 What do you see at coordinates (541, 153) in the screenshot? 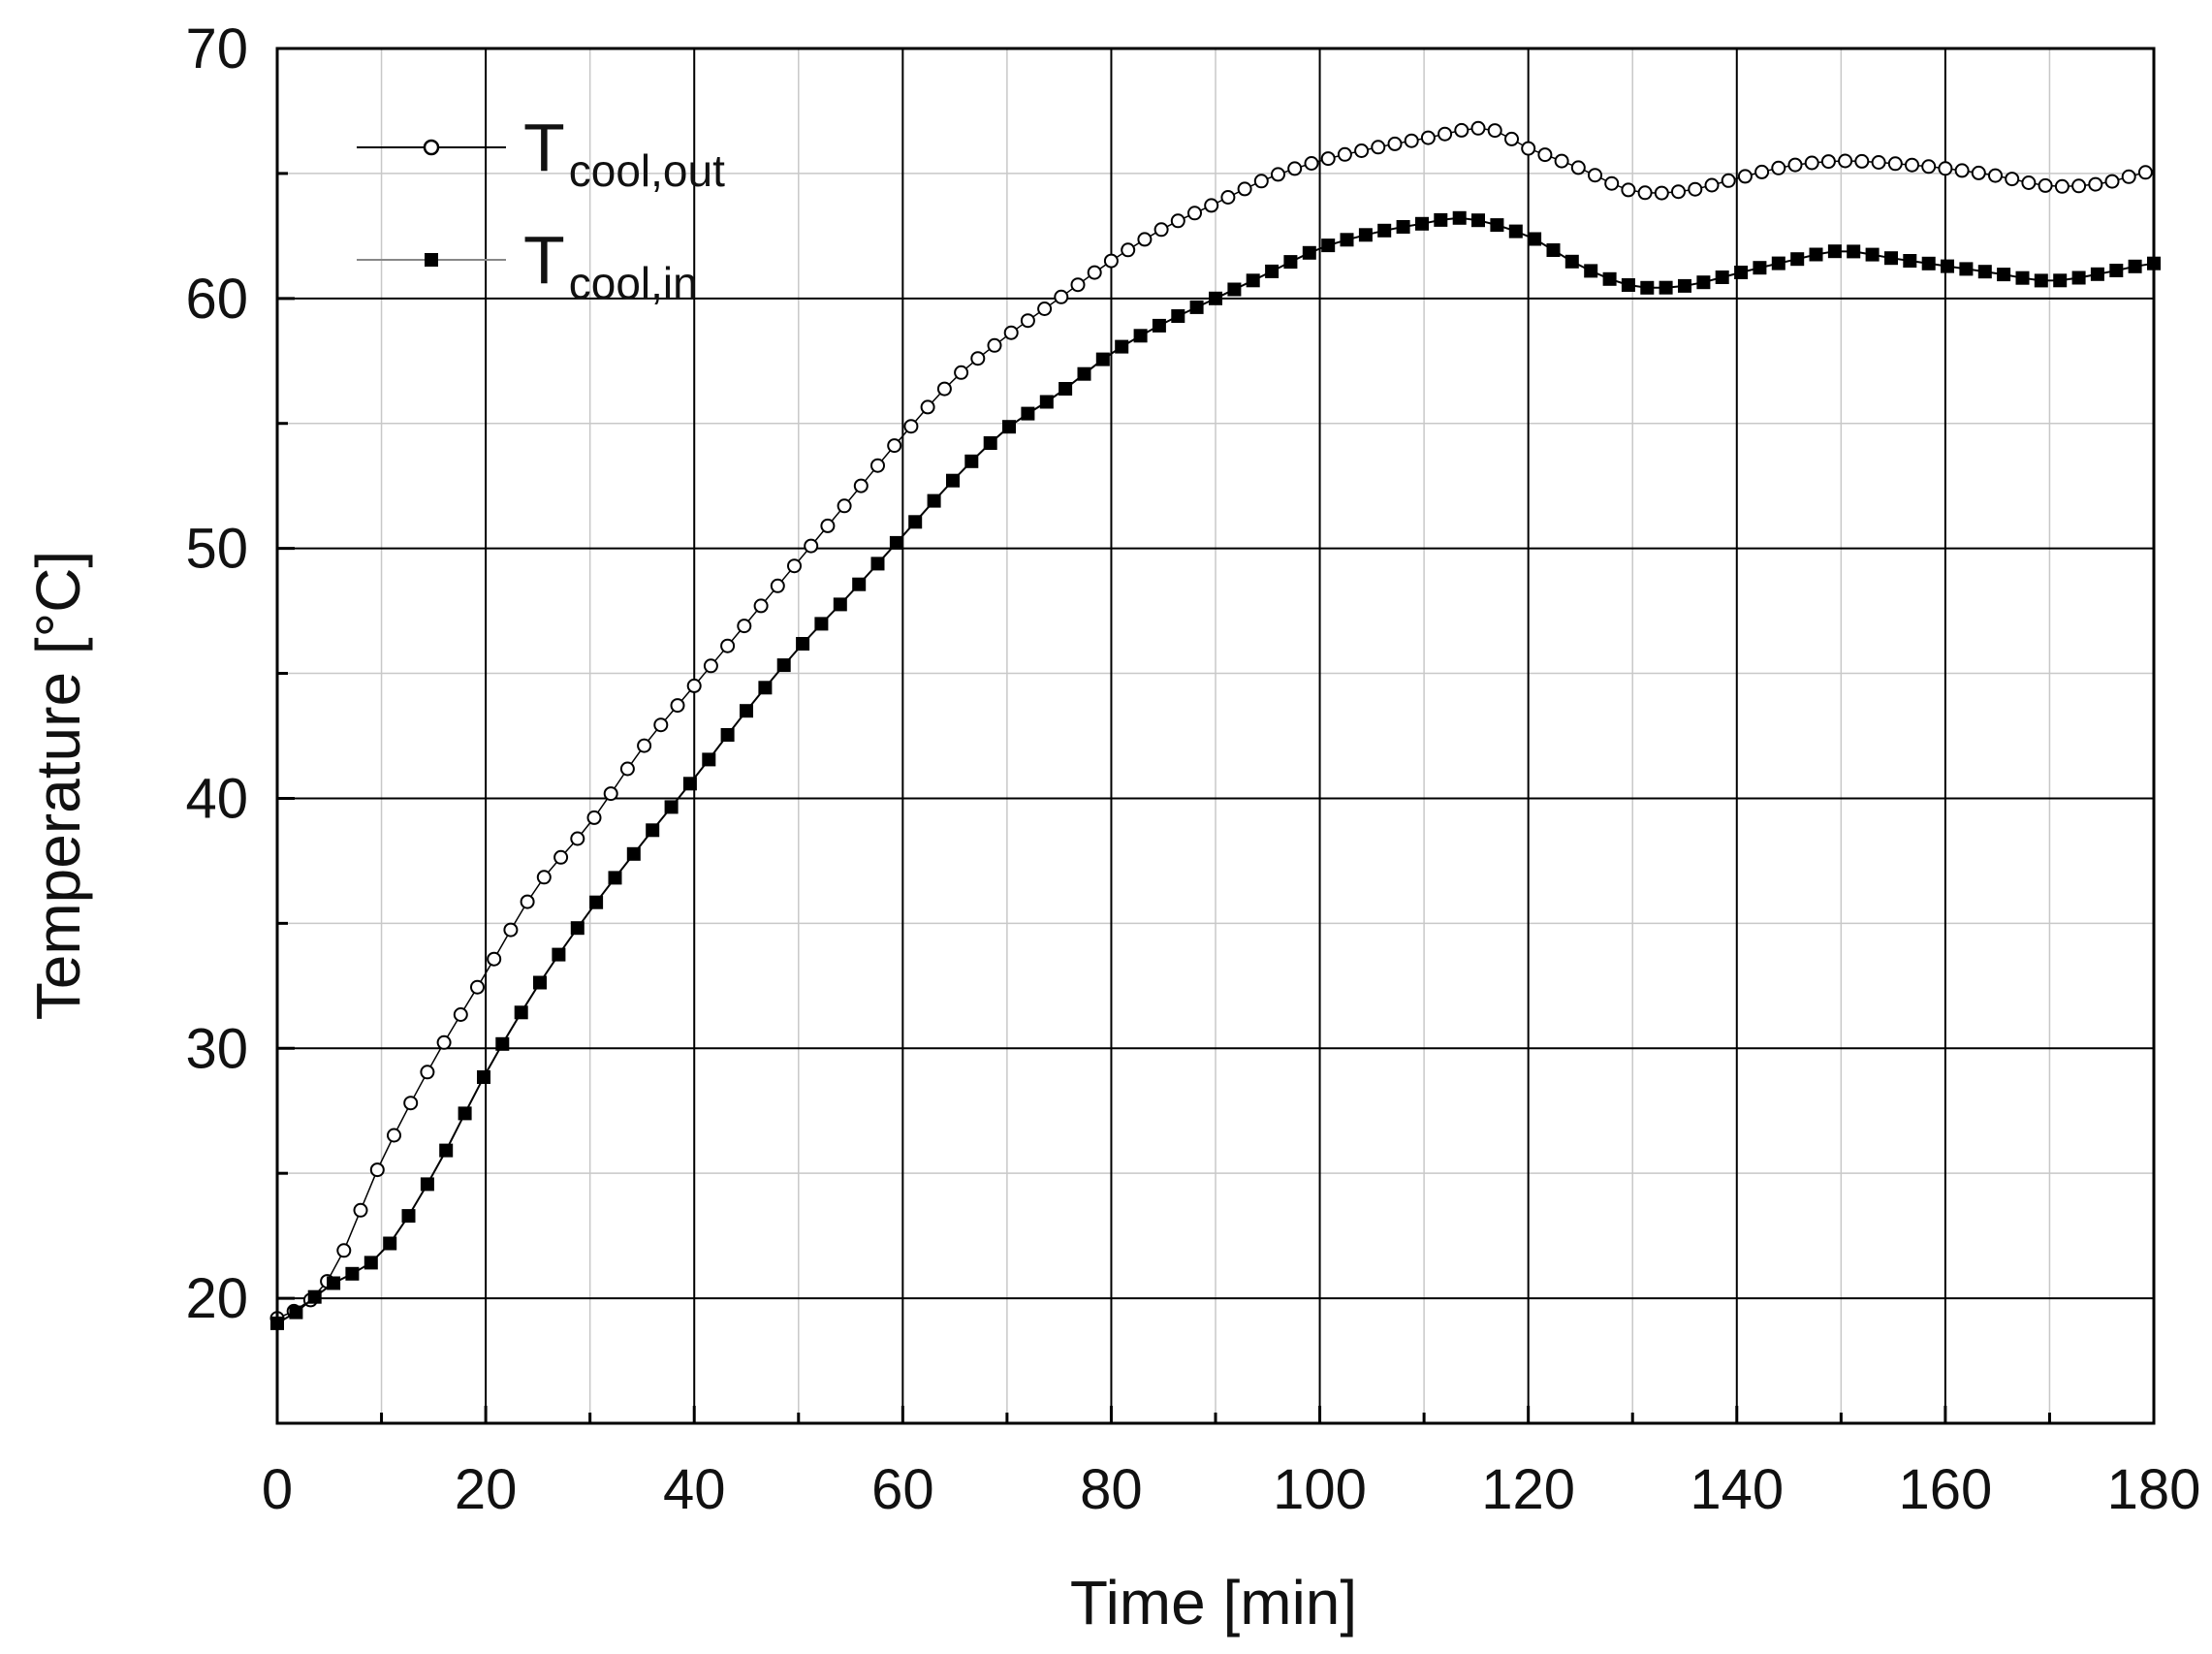
I see `legend-entry-cool-out: Tcool,out` at bounding box center [541, 153].